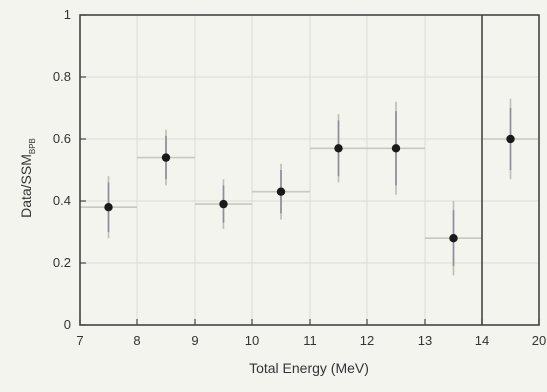 The image size is (547, 392). Describe the element at coordinates (62, 76) in the screenshot. I see `y-tick-label: 0.8` at that location.